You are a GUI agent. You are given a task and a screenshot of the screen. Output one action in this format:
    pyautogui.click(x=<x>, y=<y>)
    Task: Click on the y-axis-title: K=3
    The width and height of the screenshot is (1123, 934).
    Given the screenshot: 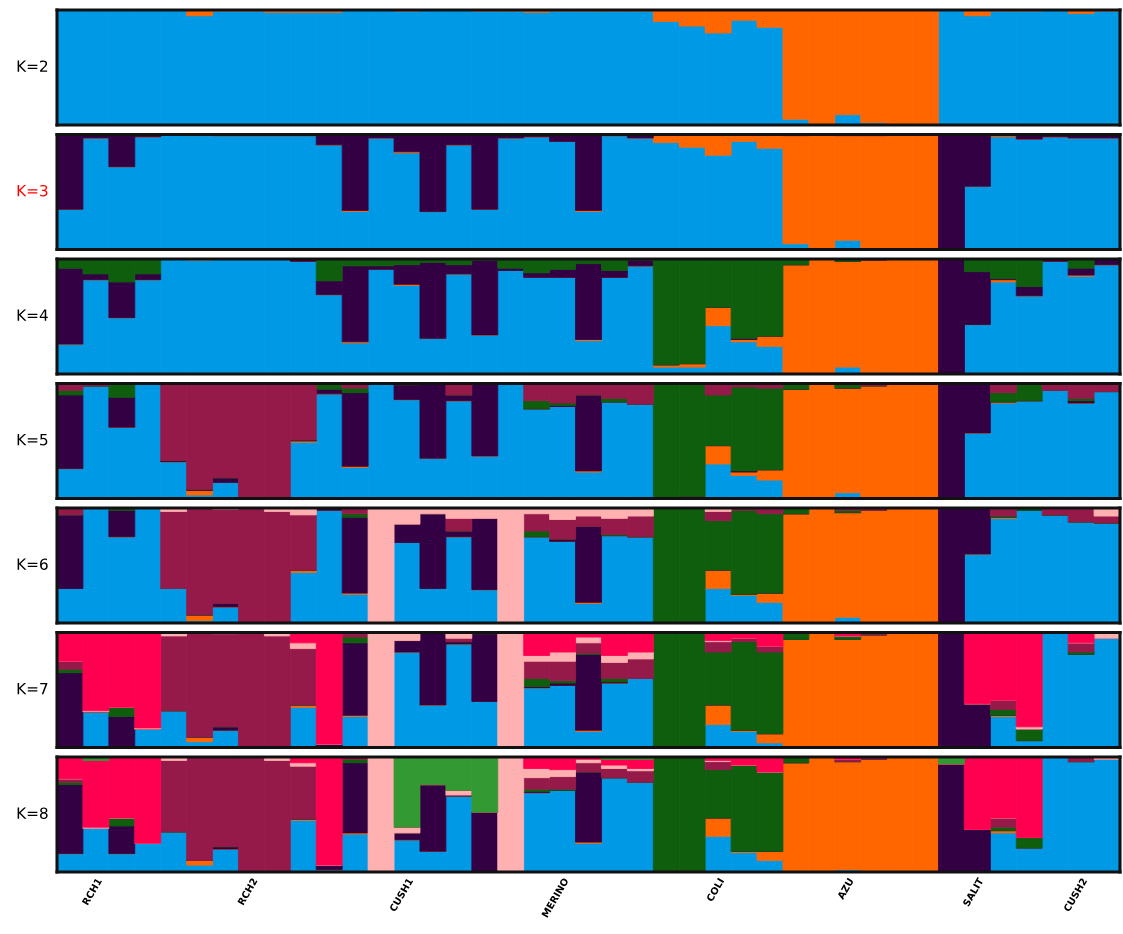 What is the action you would take?
    pyautogui.click(x=32, y=190)
    